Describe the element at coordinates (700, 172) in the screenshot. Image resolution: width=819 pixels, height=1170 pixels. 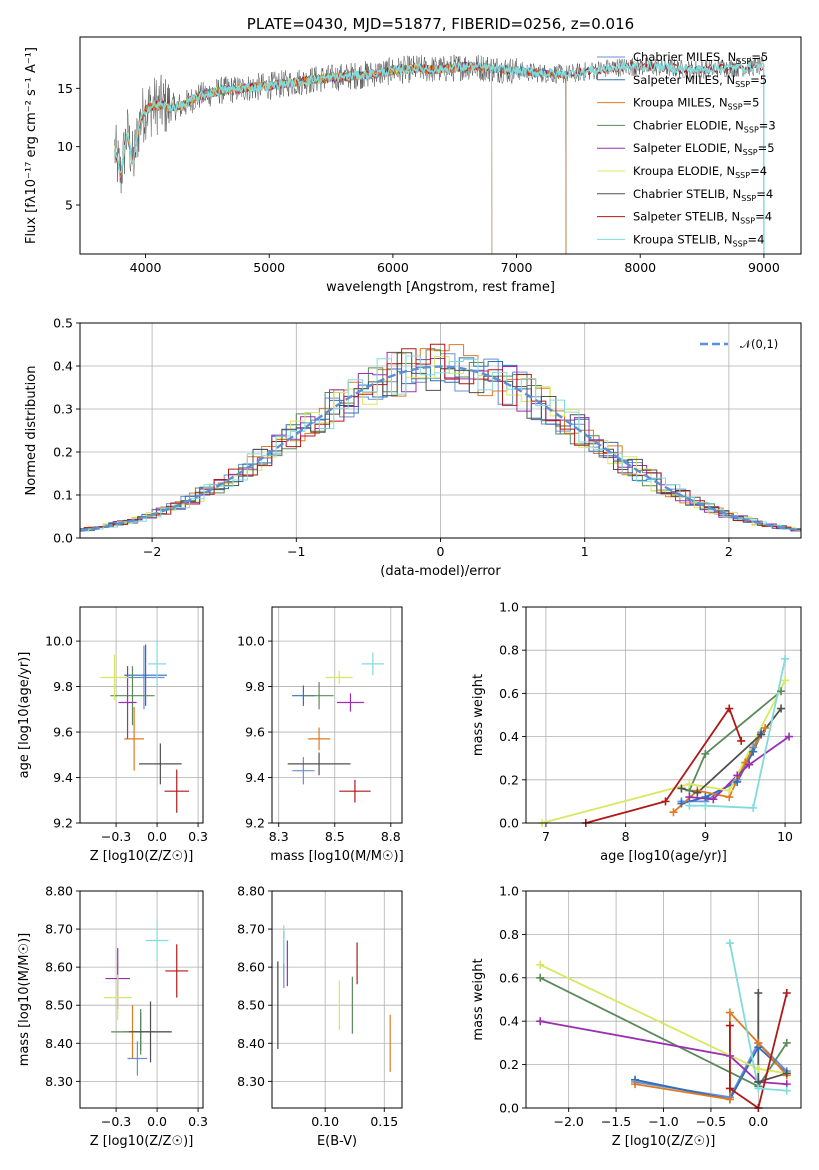
I see `legend-label-kroupa_elodie: Kroupa ELODIE, NSSP=4` at that location.